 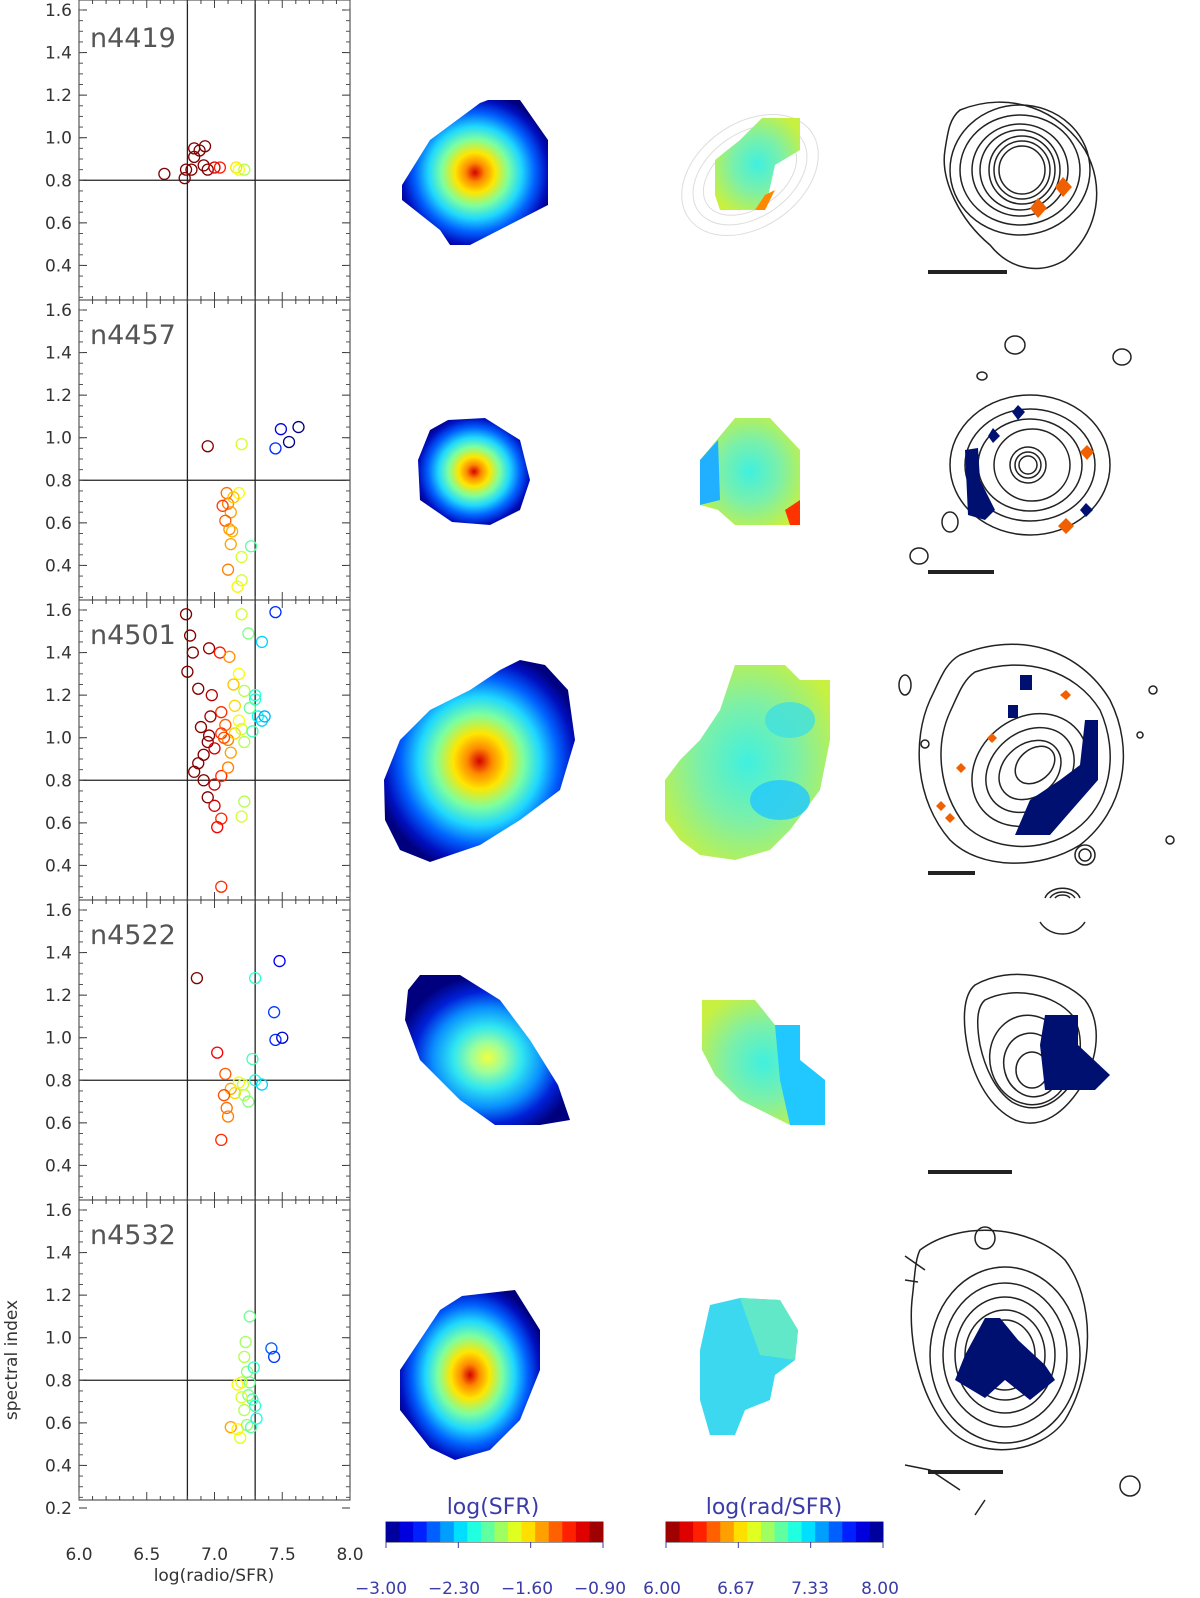 What do you see at coordinates (527, 1588) in the screenshot?
I see `colorbar-sfr-tick: −1.60` at bounding box center [527, 1588].